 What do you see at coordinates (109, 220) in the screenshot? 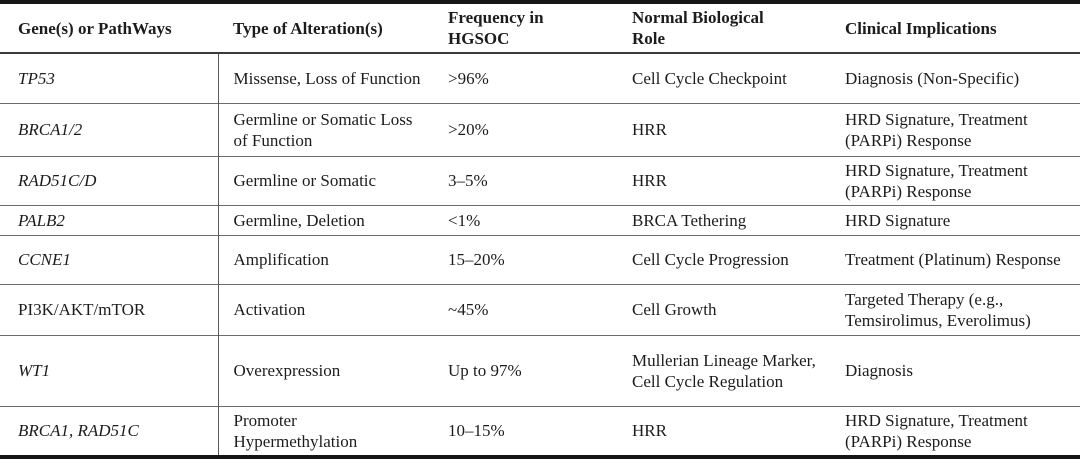
I see `gene-cell: PALB2` at bounding box center [109, 220].